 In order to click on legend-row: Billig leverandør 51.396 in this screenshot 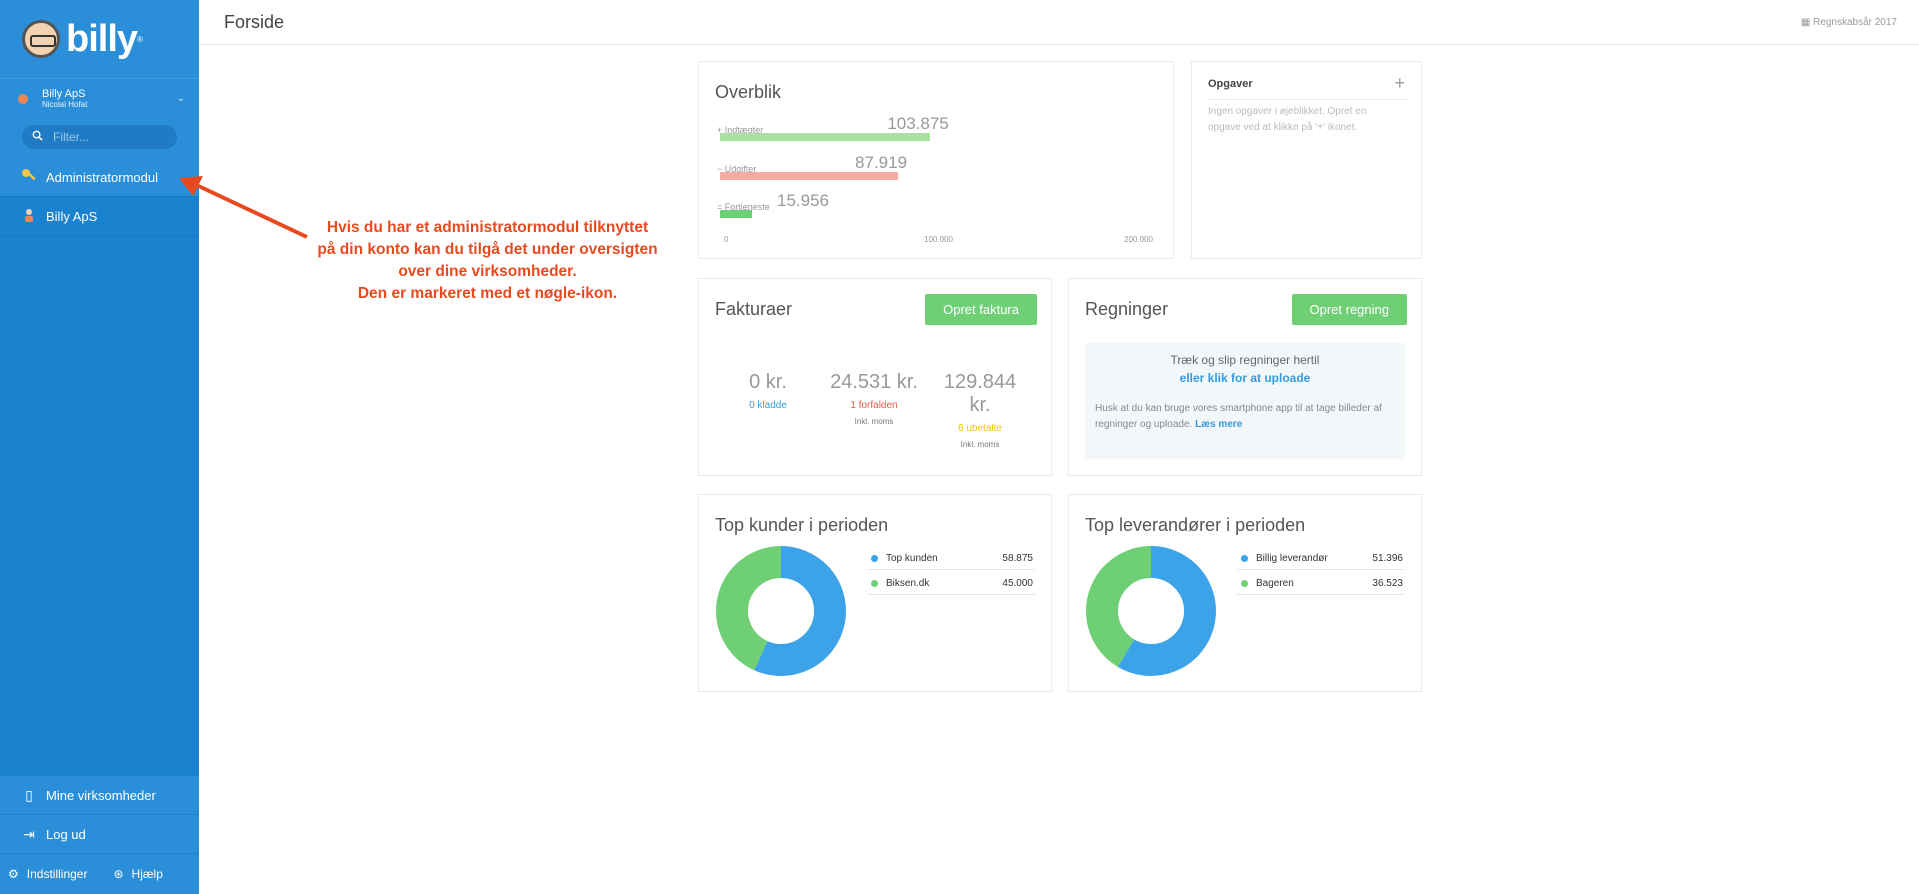, I will do `click(1321, 559)`.